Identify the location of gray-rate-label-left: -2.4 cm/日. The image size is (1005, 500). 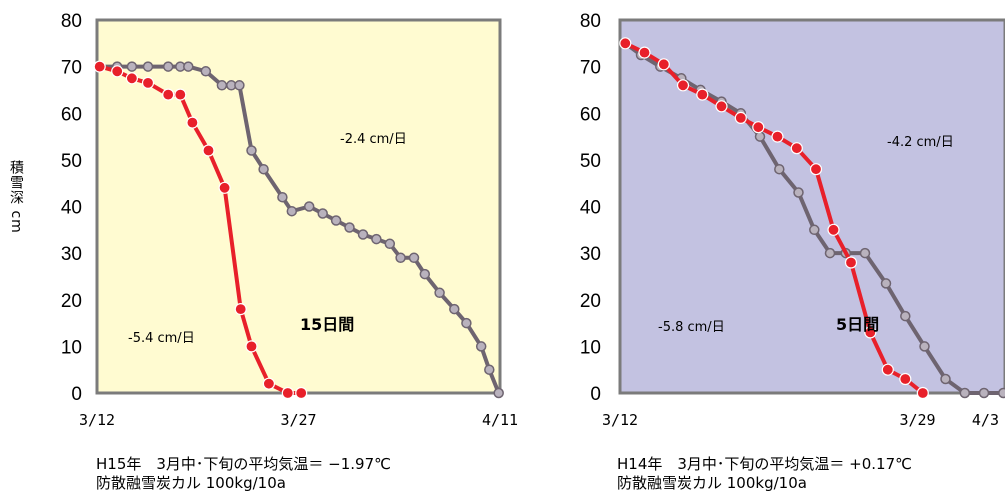
(373, 139).